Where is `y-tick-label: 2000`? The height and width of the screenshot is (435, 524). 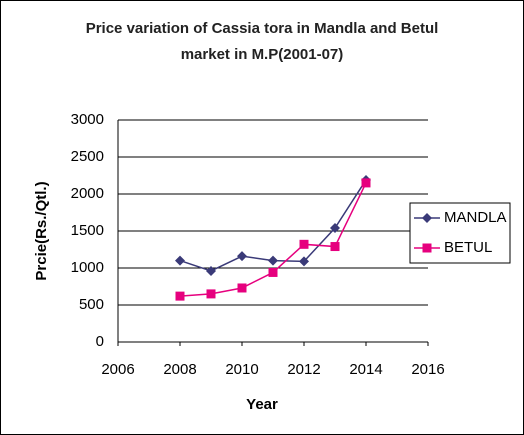
y-tick-label: 2000 is located at coordinates (87, 193).